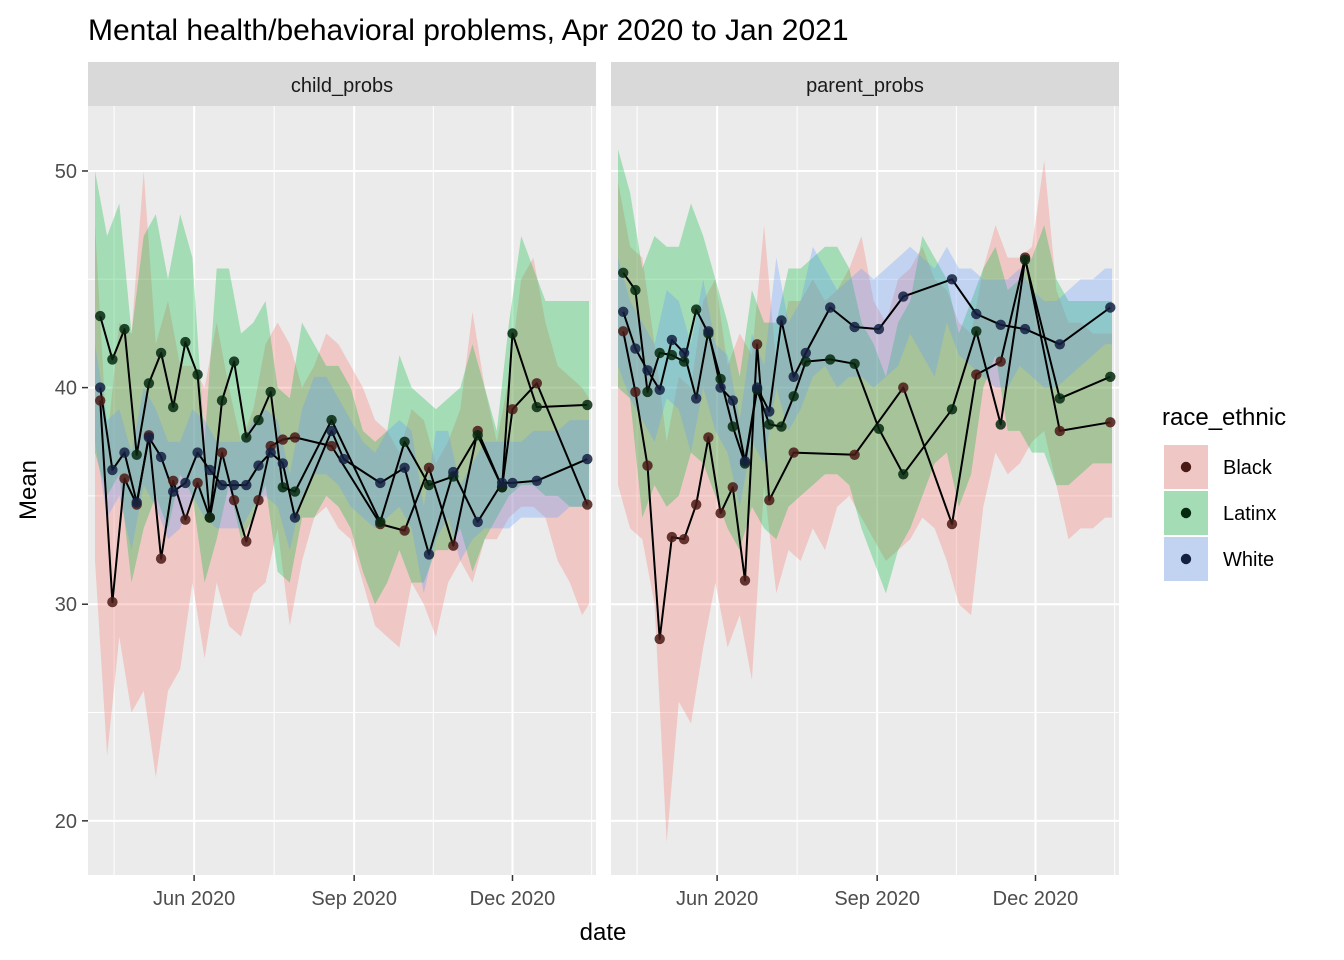 The width and height of the screenshot is (1344, 960). Describe the element at coordinates (1248, 560) in the screenshot. I see `legend-label: White` at that location.